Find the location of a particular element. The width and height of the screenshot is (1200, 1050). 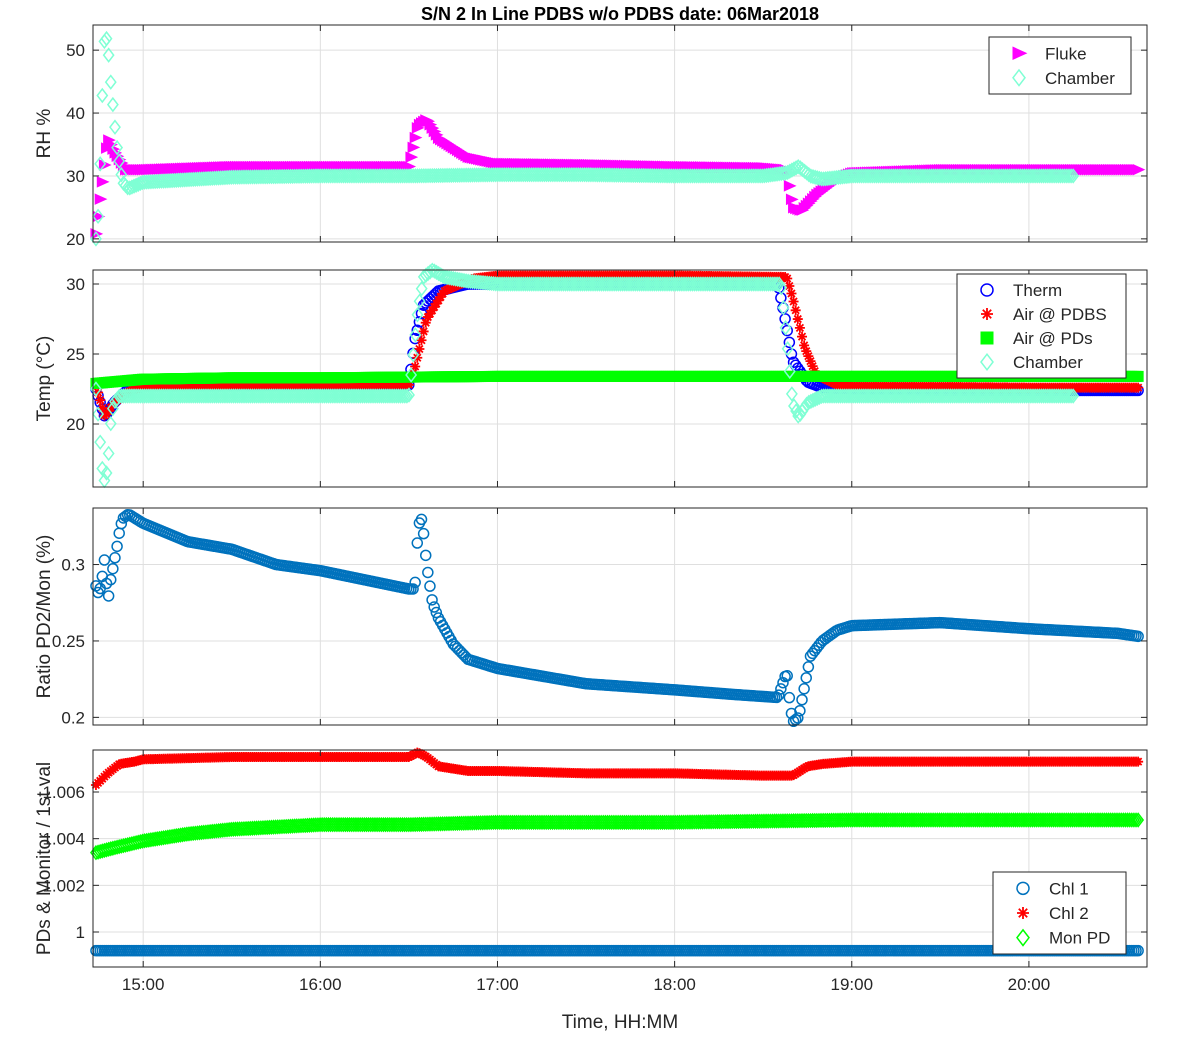

y-axis-label: Temp (°C) is located at coordinates (44, 379).